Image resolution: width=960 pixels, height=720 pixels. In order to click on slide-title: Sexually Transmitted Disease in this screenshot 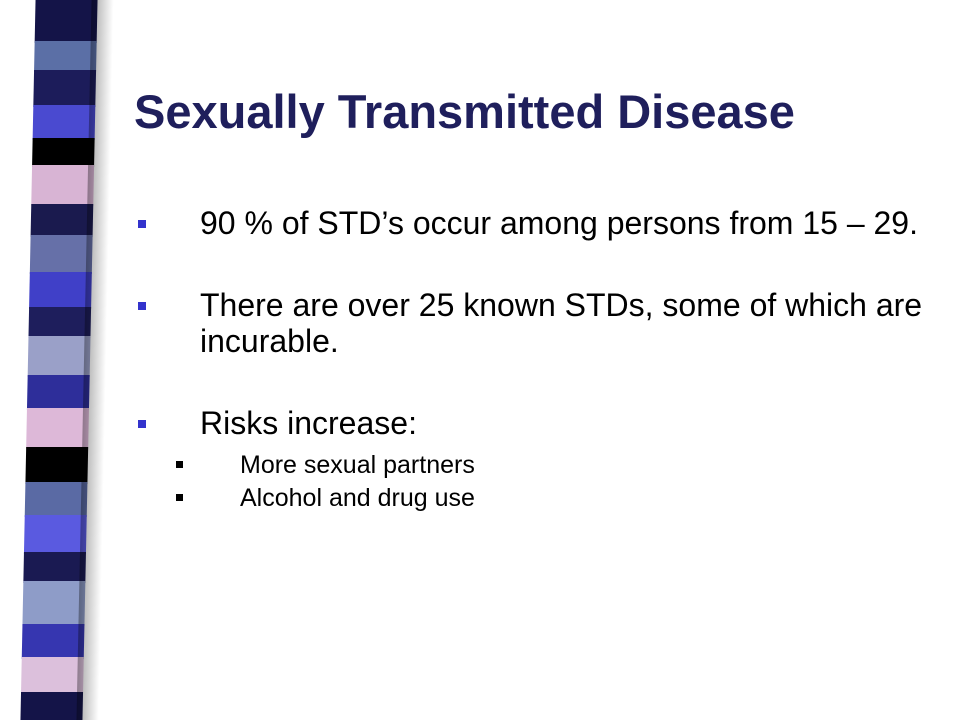, I will do `click(464, 111)`.